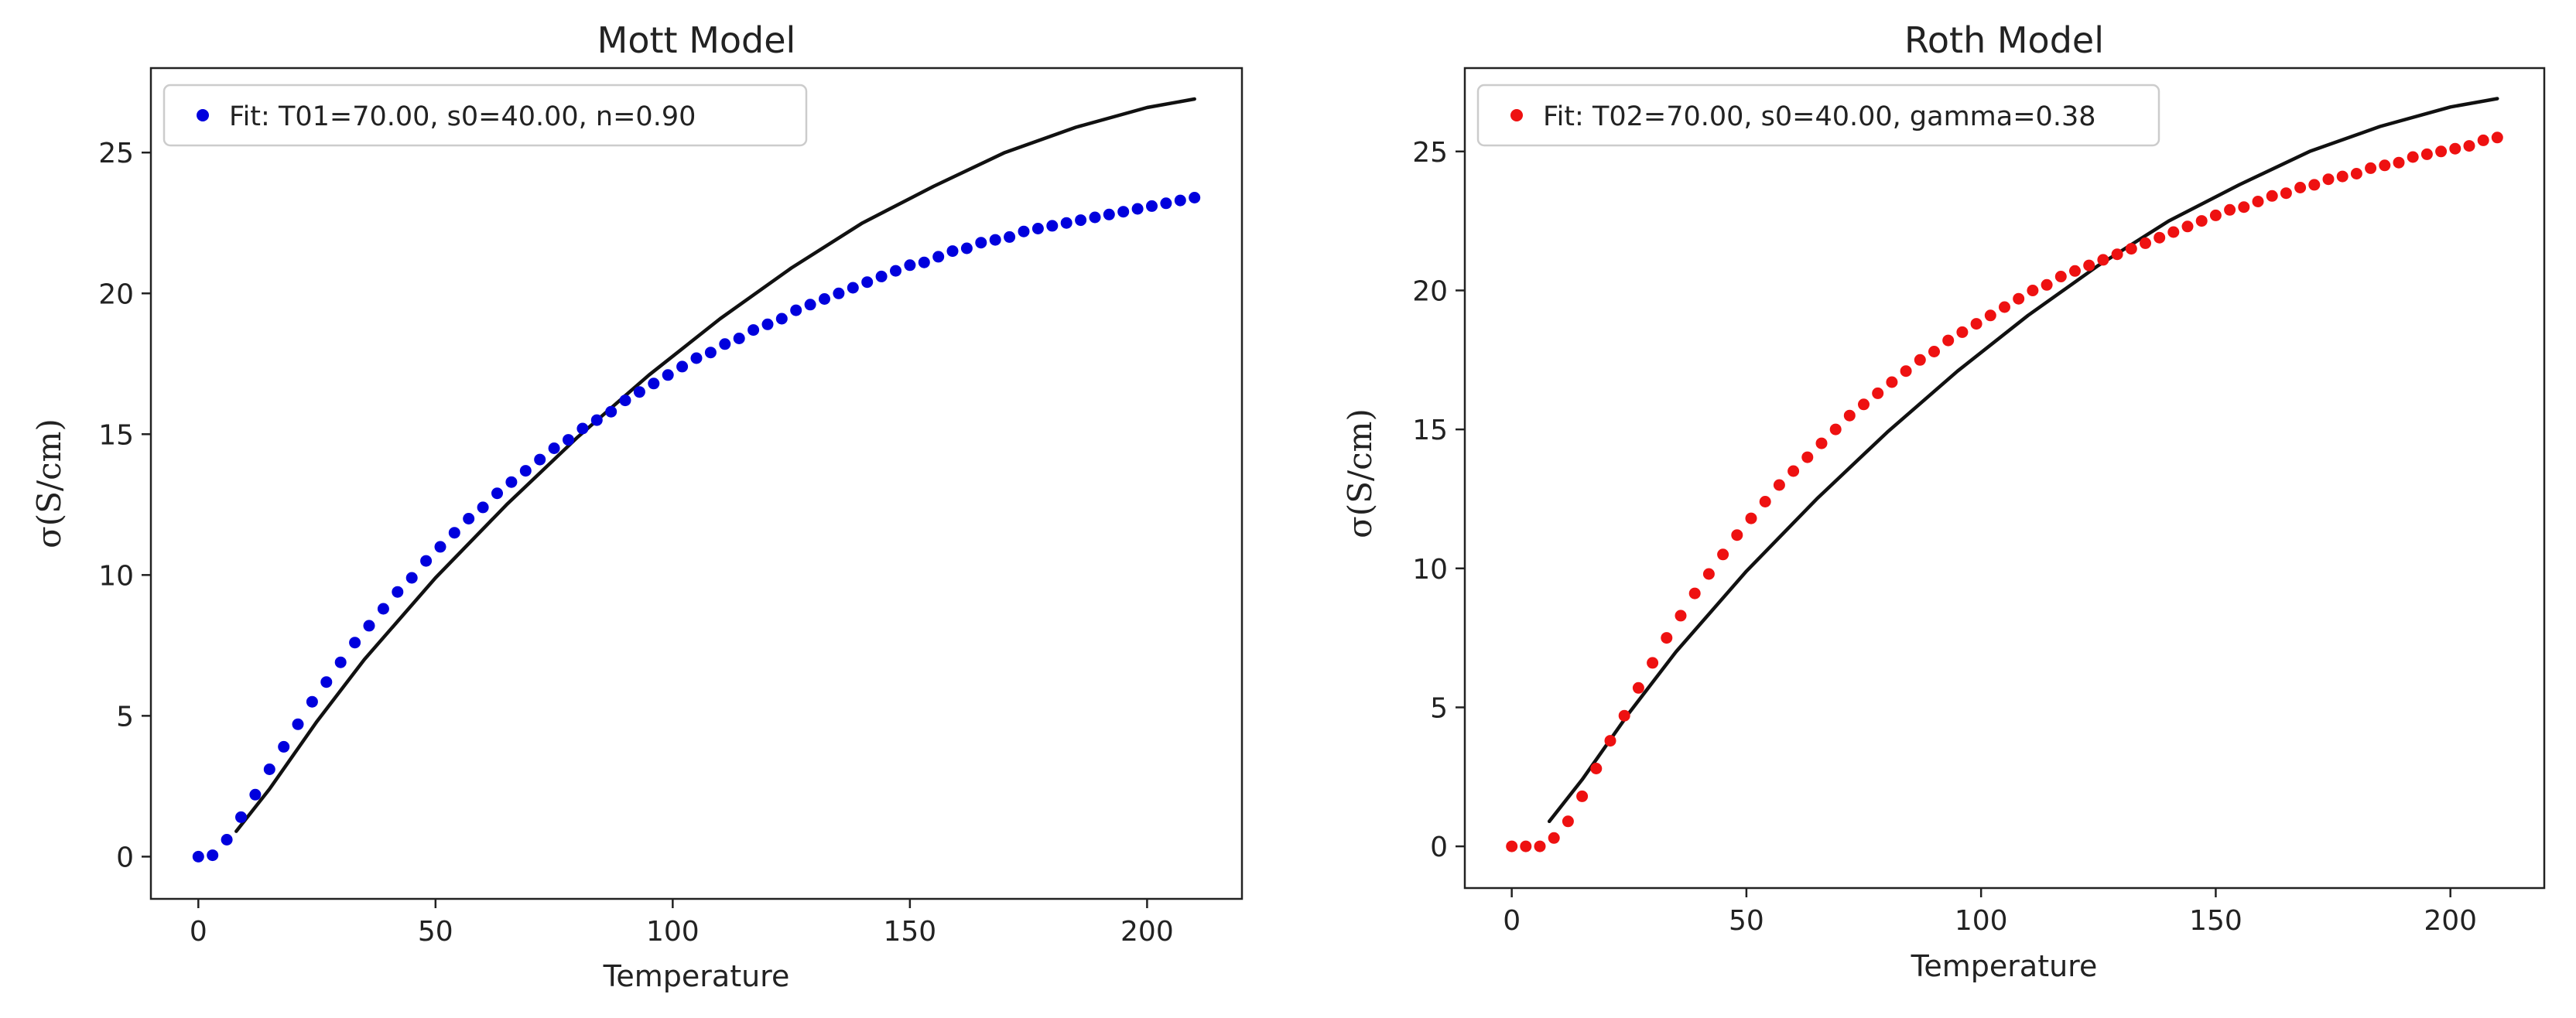 Image resolution: width=2576 pixels, height=1018 pixels. I want to click on legend-marker, so click(203, 115).